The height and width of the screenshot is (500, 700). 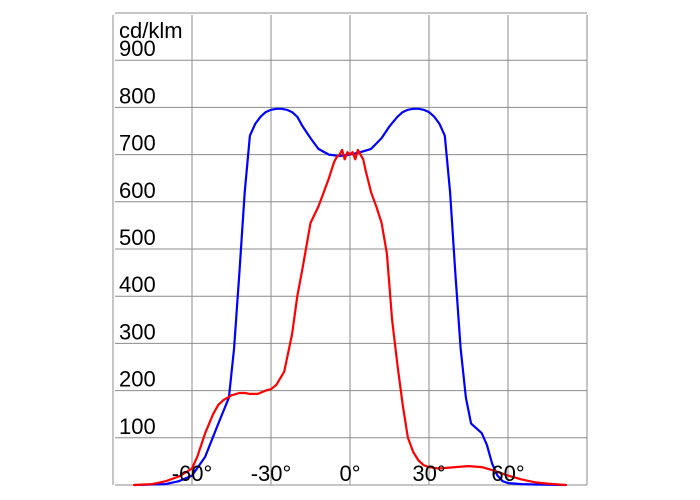 What do you see at coordinates (137, 426) in the screenshot?
I see `y-tick-label: 100` at bounding box center [137, 426].